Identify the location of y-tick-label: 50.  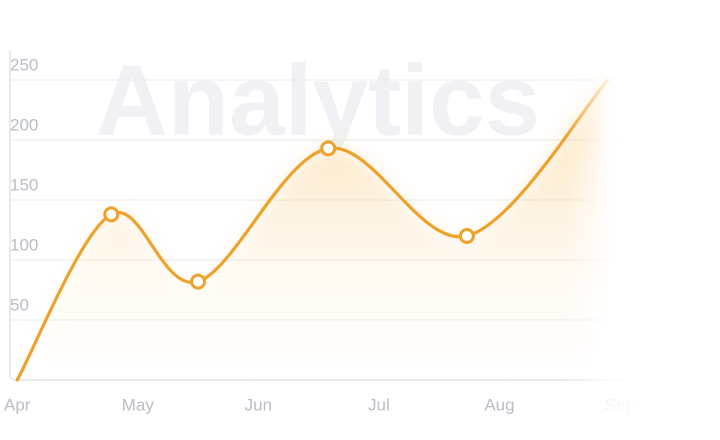
(19, 304).